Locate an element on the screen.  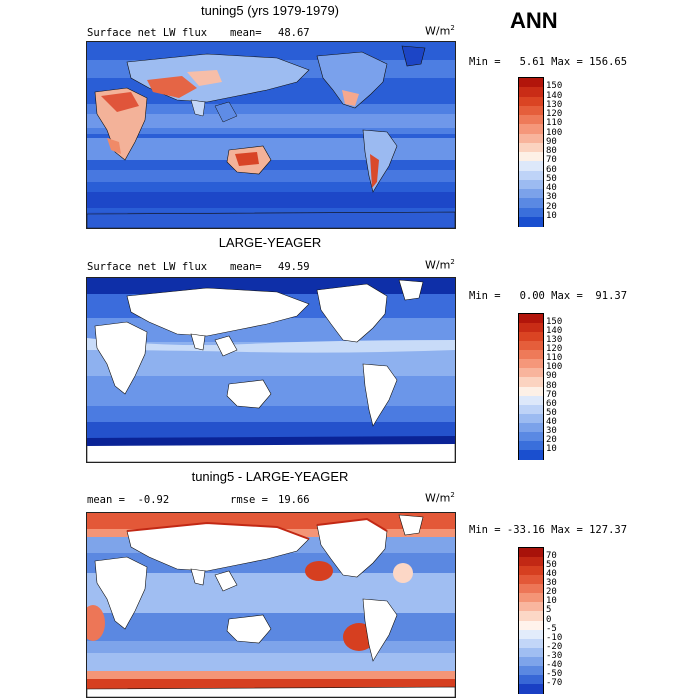
colorbar-tick-label: 80 is located at coordinates (551, 151).